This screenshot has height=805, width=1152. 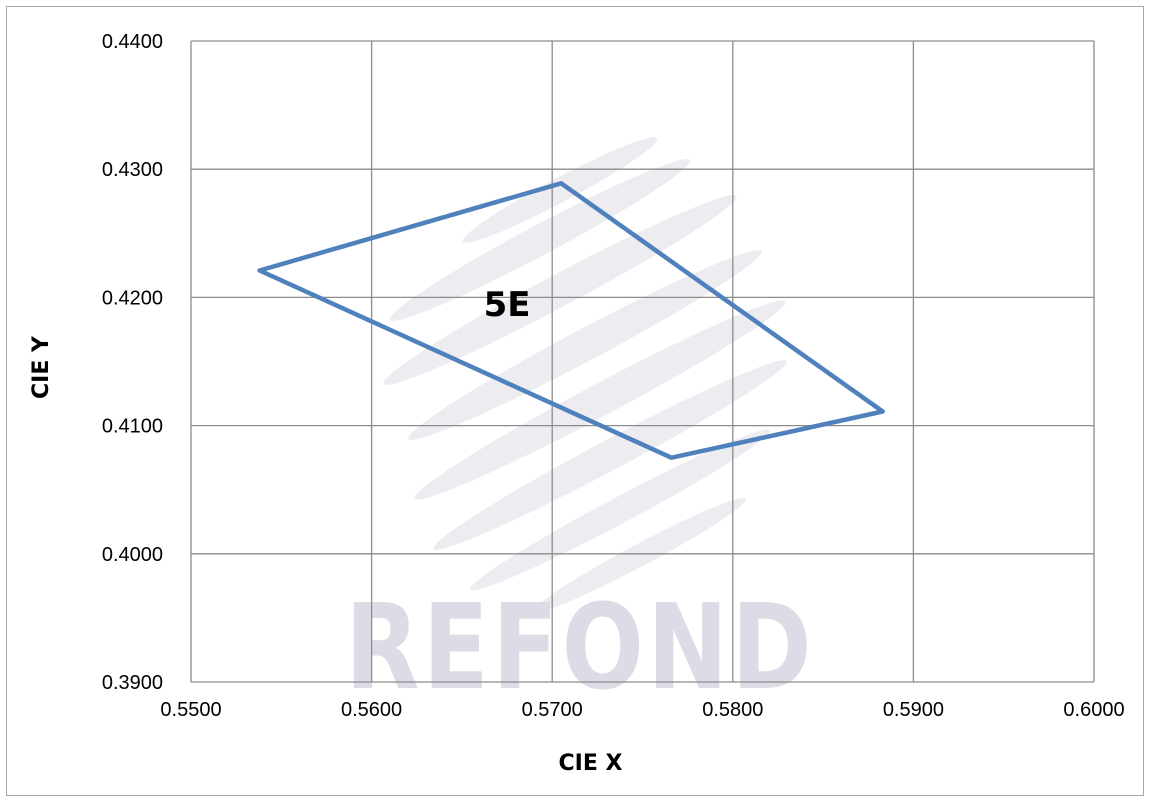 I want to click on x-tick-label: 0.5700, so click(x=552, y=710).